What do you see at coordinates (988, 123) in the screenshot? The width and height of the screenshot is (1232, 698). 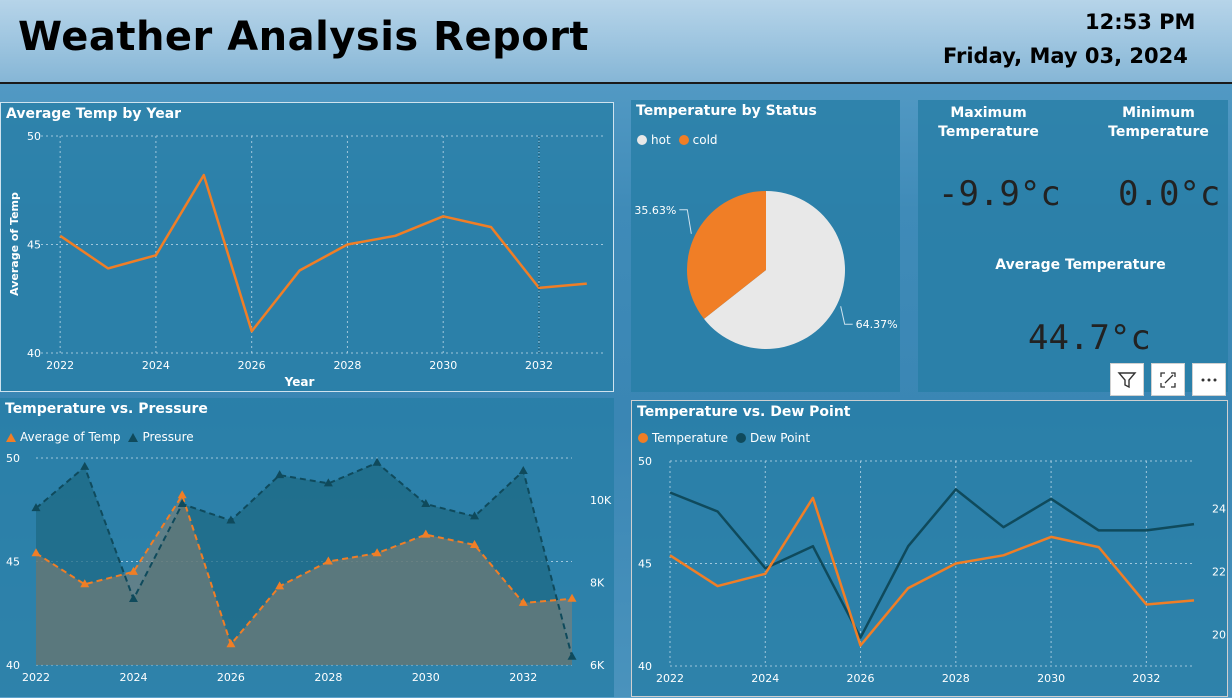 I see `max-temp-label: Maximum Temperature` at bounding box center [988, 123].